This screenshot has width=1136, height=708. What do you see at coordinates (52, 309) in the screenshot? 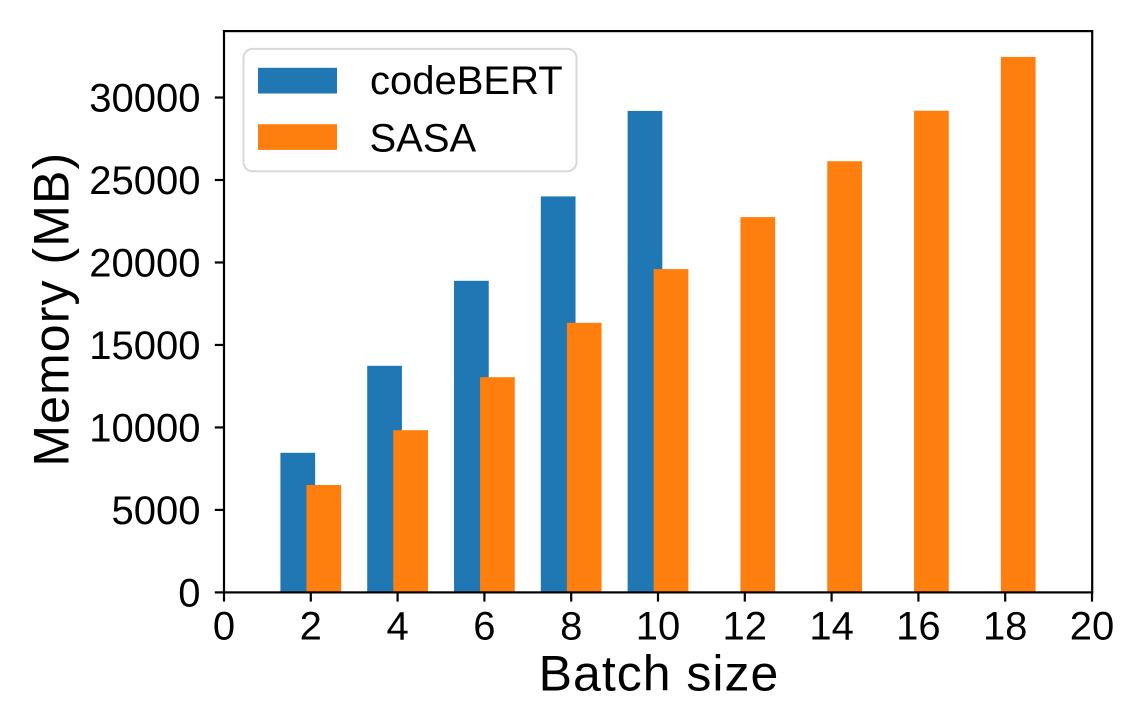
I see `svg-text: Memory (MB)` at bounding box center [52, 309].